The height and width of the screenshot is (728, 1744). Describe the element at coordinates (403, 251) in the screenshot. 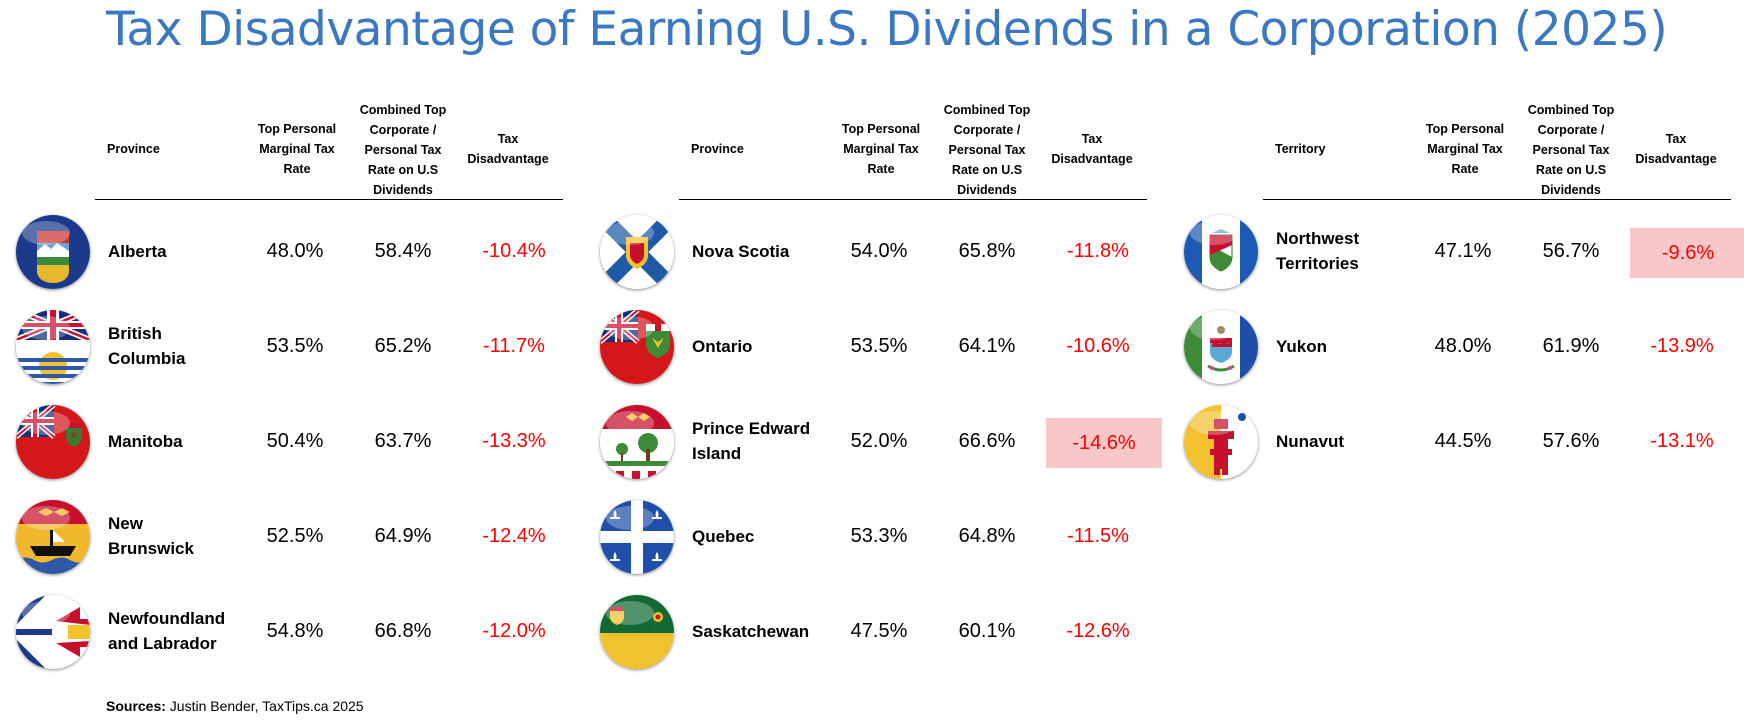

I see `cell-combined-rate: 58.4%` at that location.